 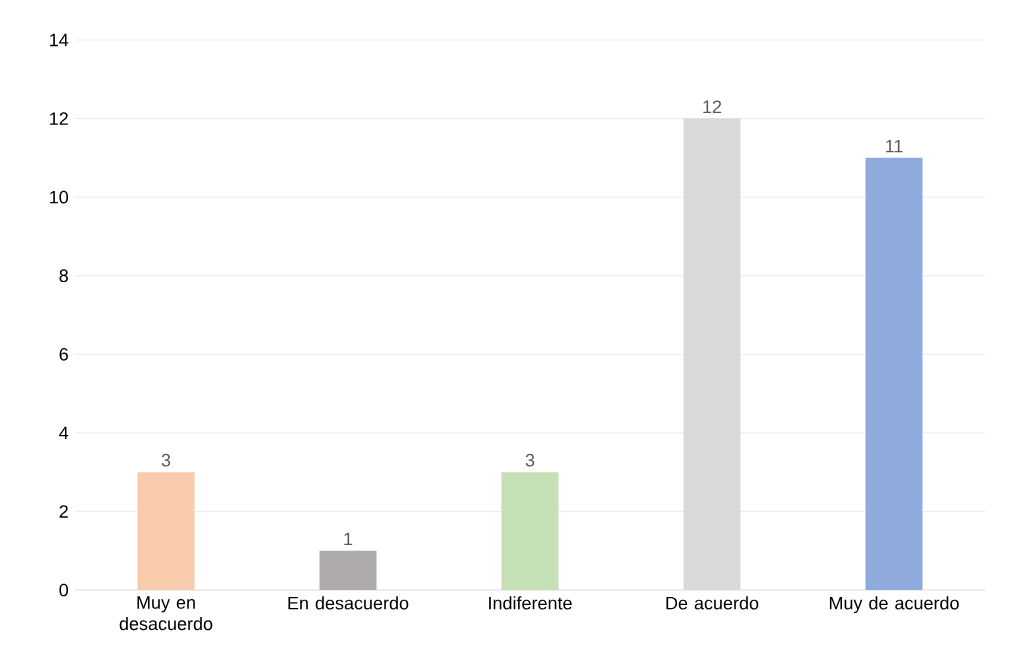 I want to click on x-tick-label: Muy en desacuerdo, so click(x=166, y=613).